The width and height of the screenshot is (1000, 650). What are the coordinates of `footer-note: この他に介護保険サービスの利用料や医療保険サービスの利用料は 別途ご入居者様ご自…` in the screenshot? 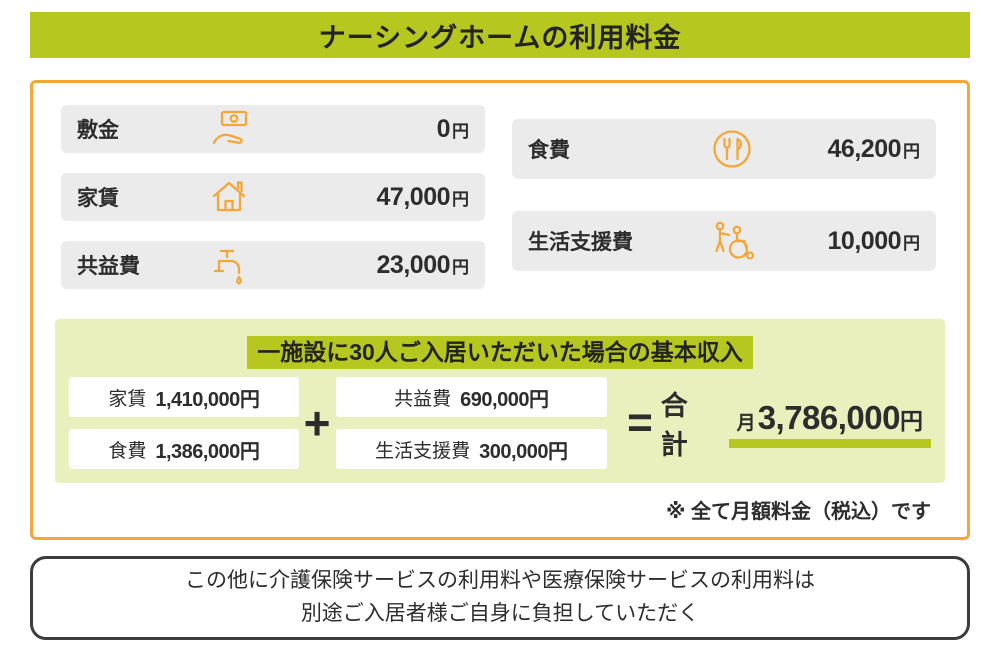 It's located at (500, 598).